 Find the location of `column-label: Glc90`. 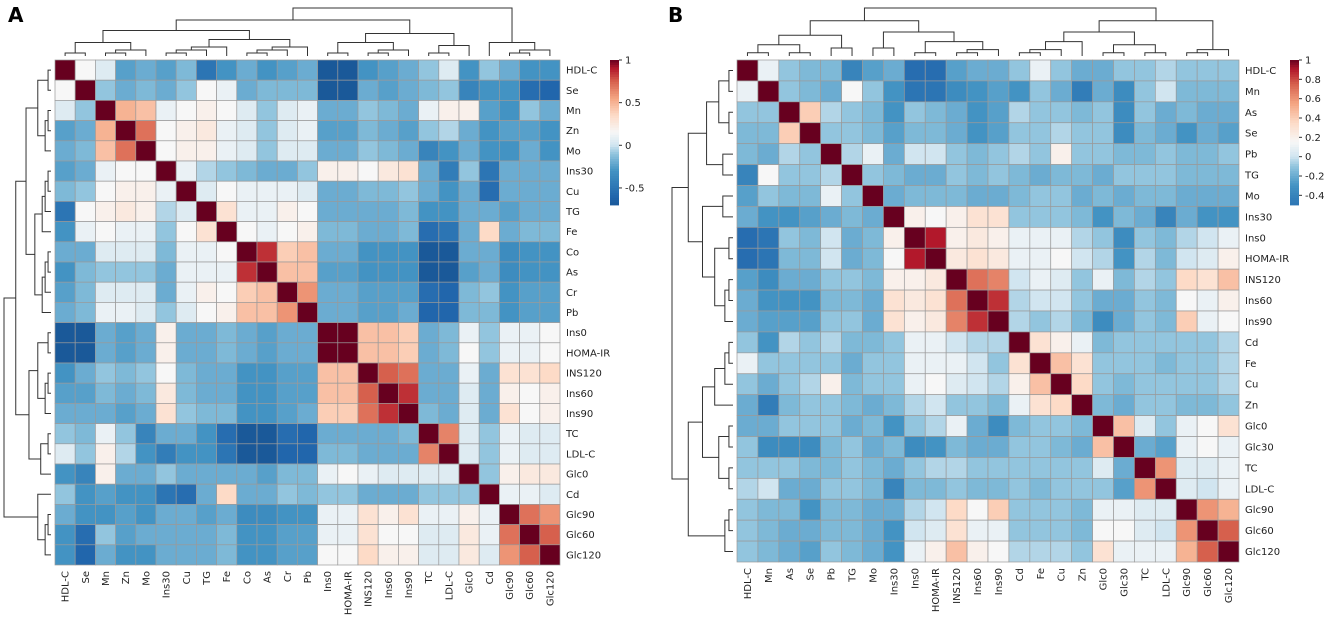

column-label: Glc90 is located at coordinates (1187, 582).